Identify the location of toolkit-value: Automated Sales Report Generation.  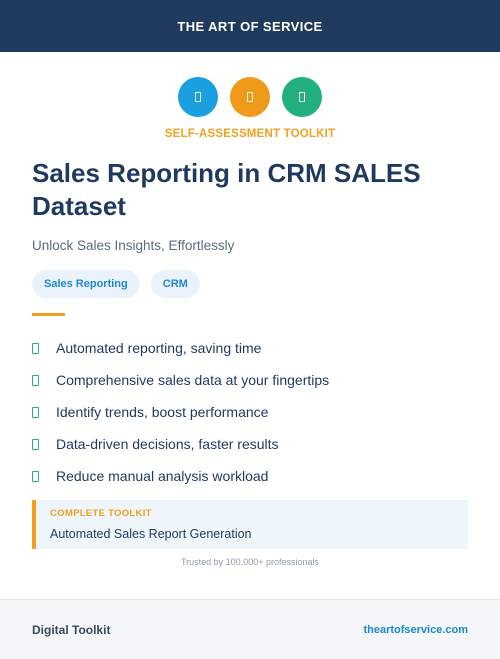
(151, 534).